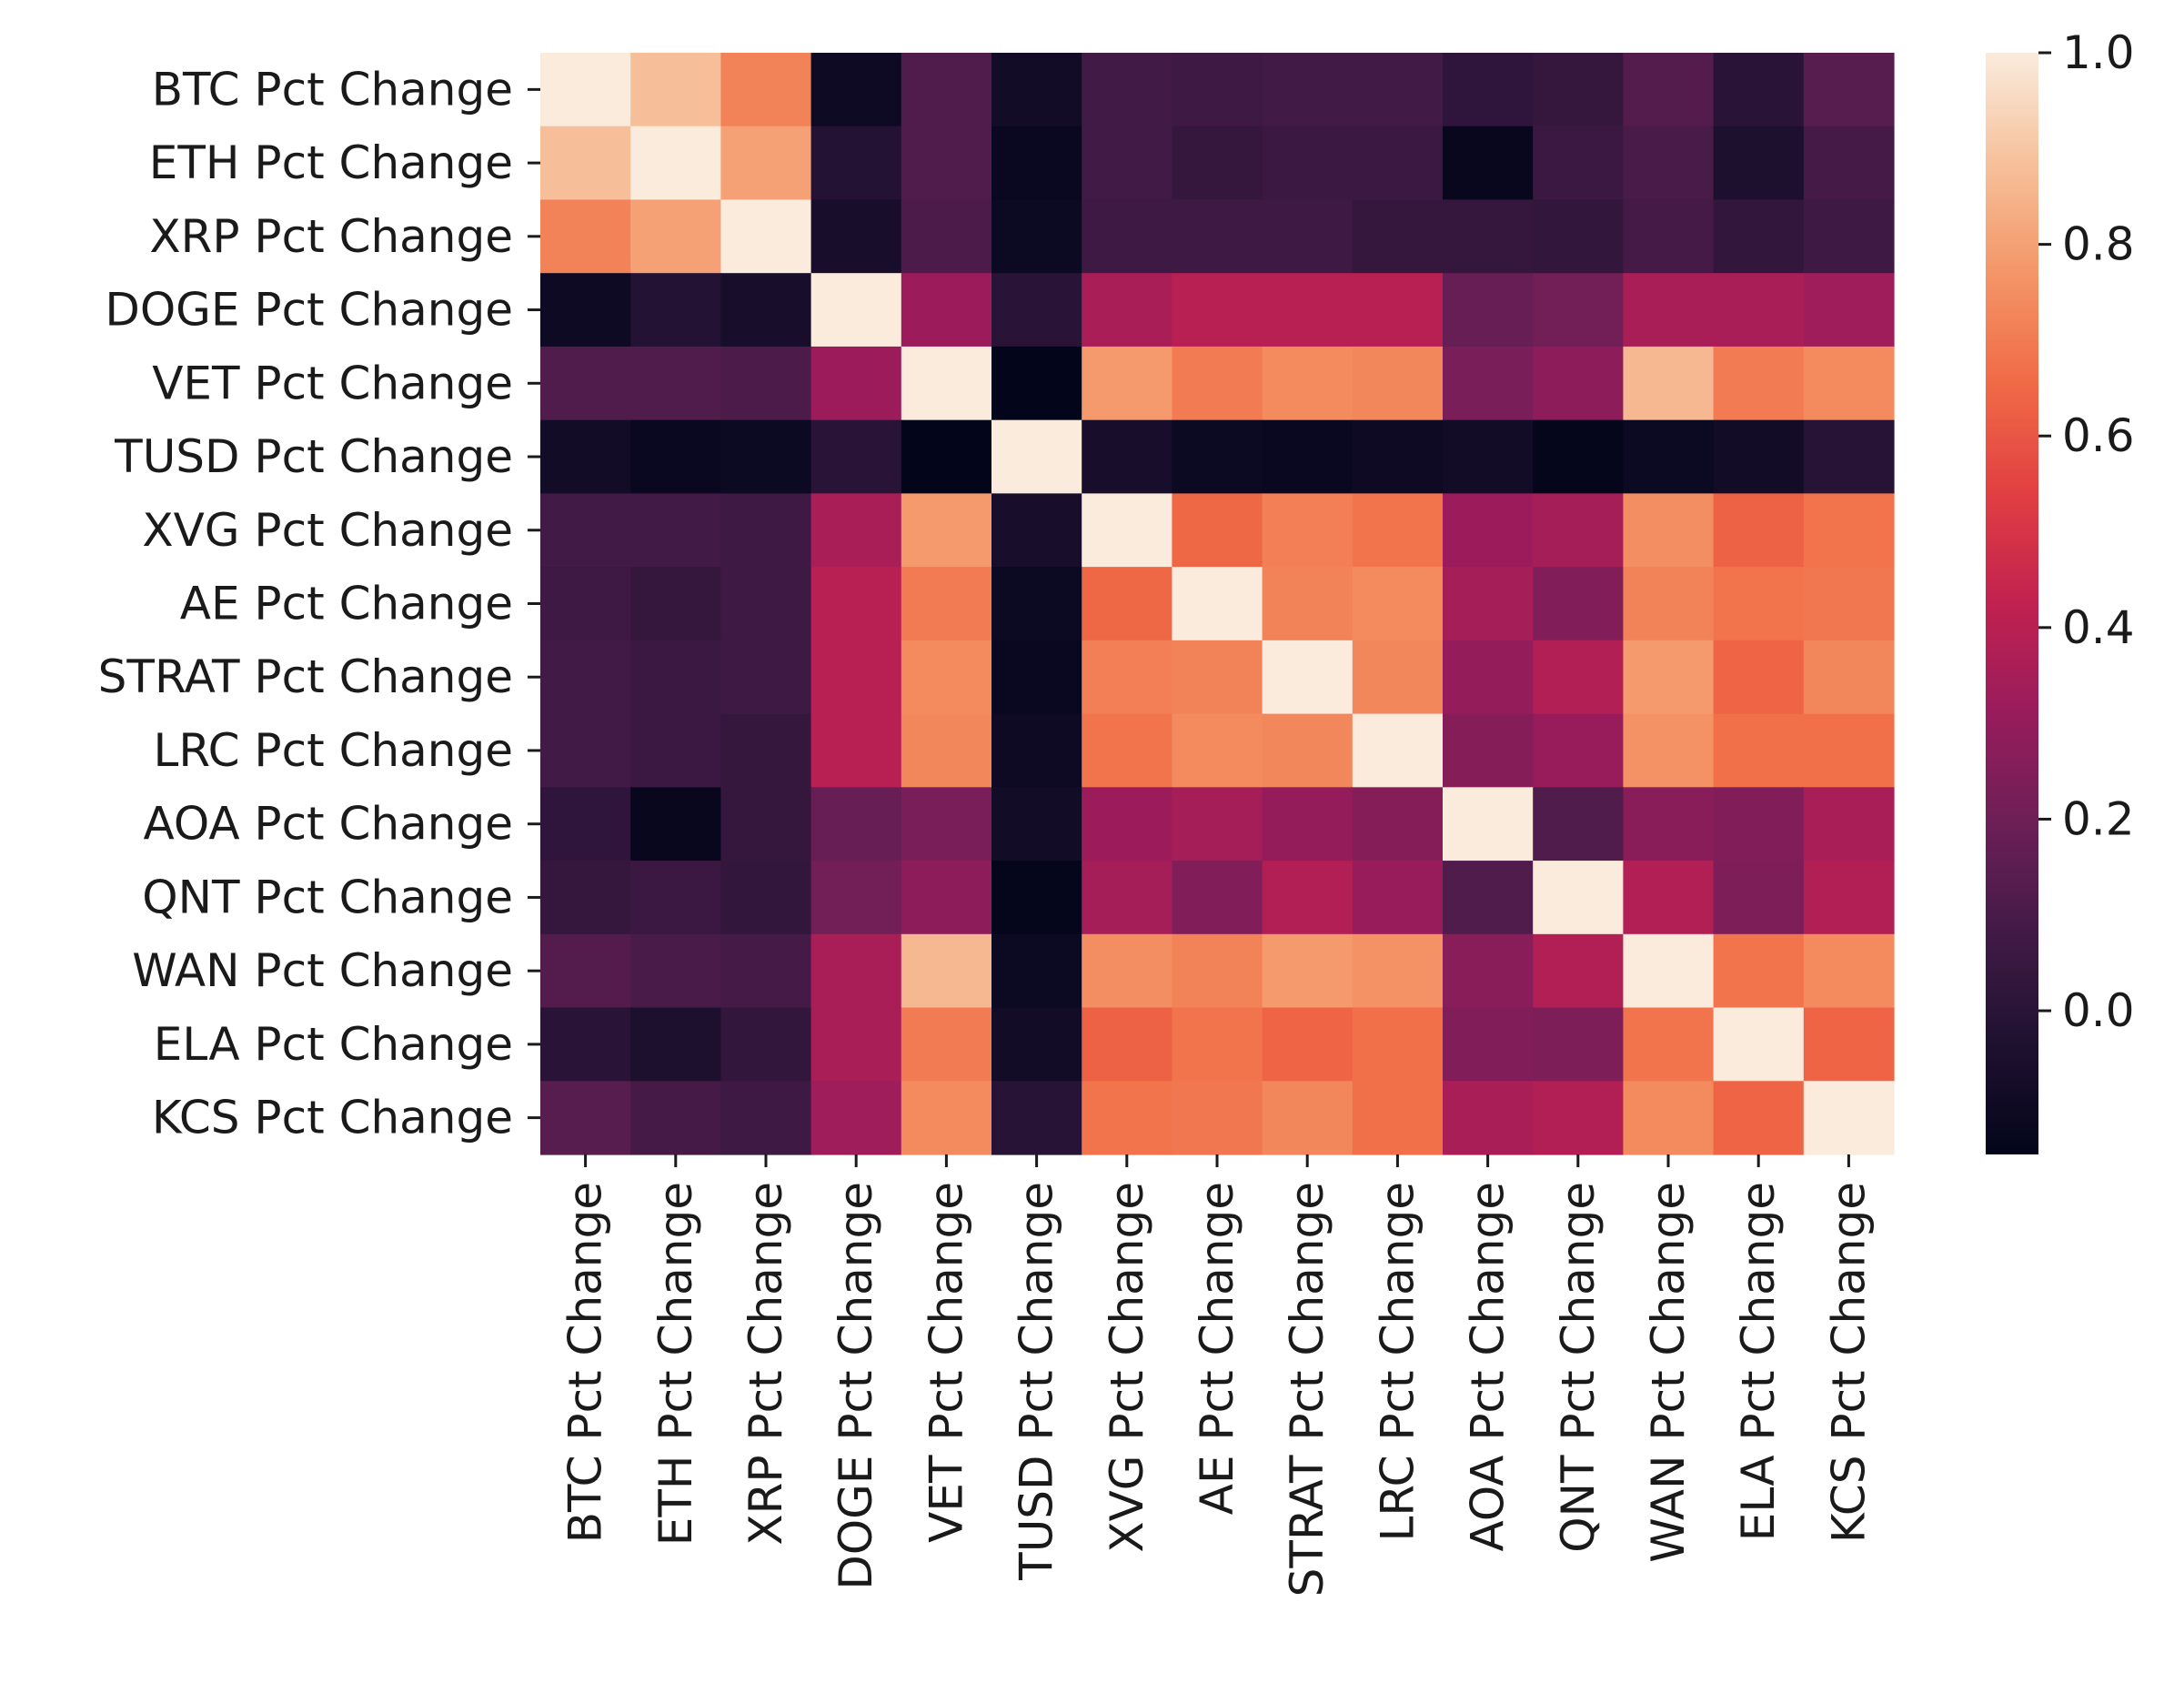  I want to click on x-tick-label: TUSD Pct Change, so click(1037, 1382).